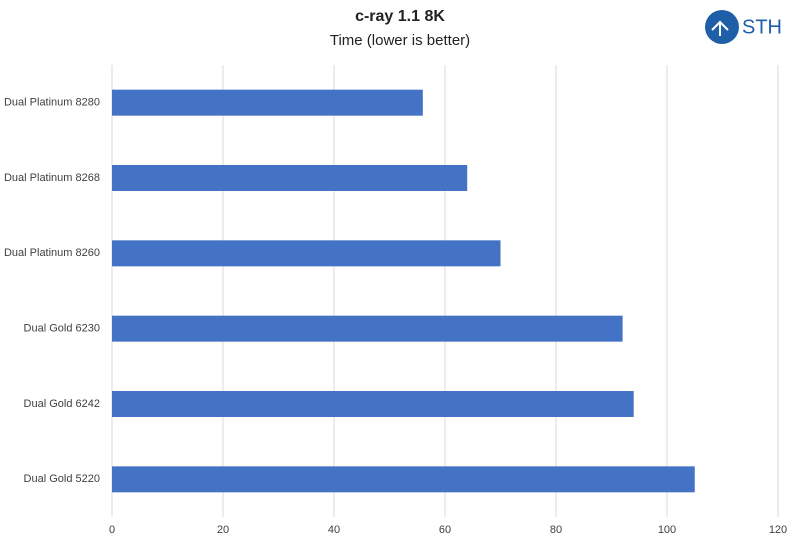 This screenshot has height=541, width=800. Describe the element at coordinates (400, 40) in the screenshot. I see `chart-subtitle: Time (lower is better)` at that location.